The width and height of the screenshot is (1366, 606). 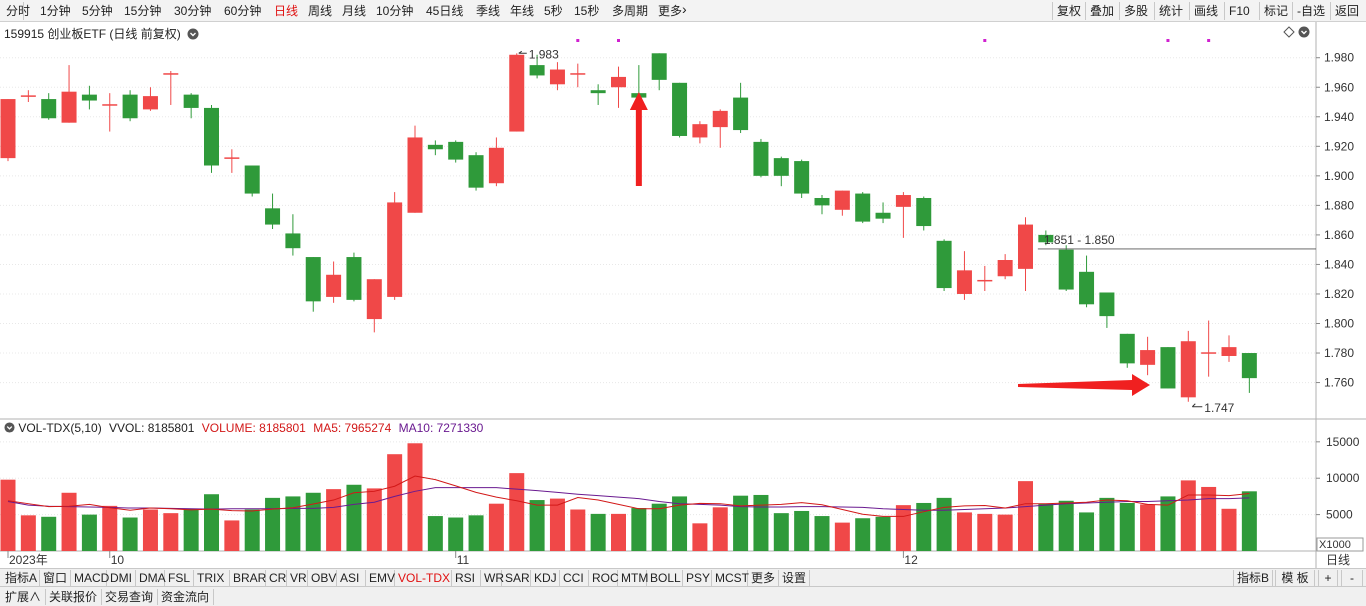 What do you see at coordinates (151, 578) in the screenshot?
I see `indicator-tab: DMA` at bounding box center [151, 578].